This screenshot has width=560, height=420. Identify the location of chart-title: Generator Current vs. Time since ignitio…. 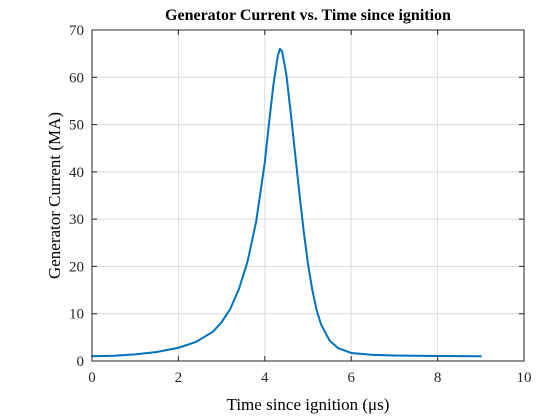
(308, 15).